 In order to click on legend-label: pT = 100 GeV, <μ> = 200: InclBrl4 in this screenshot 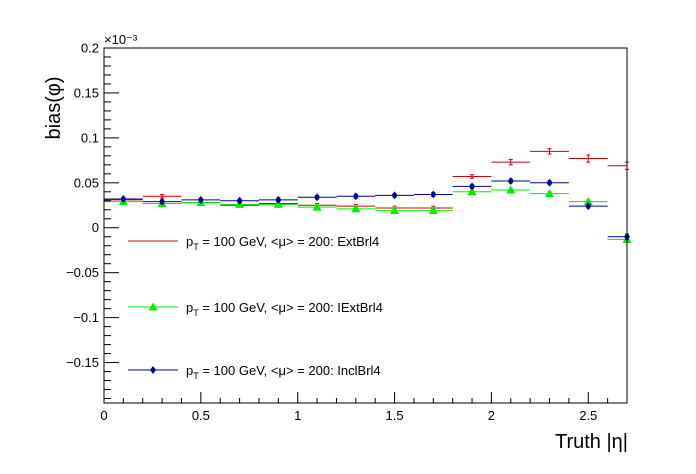, I will do `click(283, 372)`.